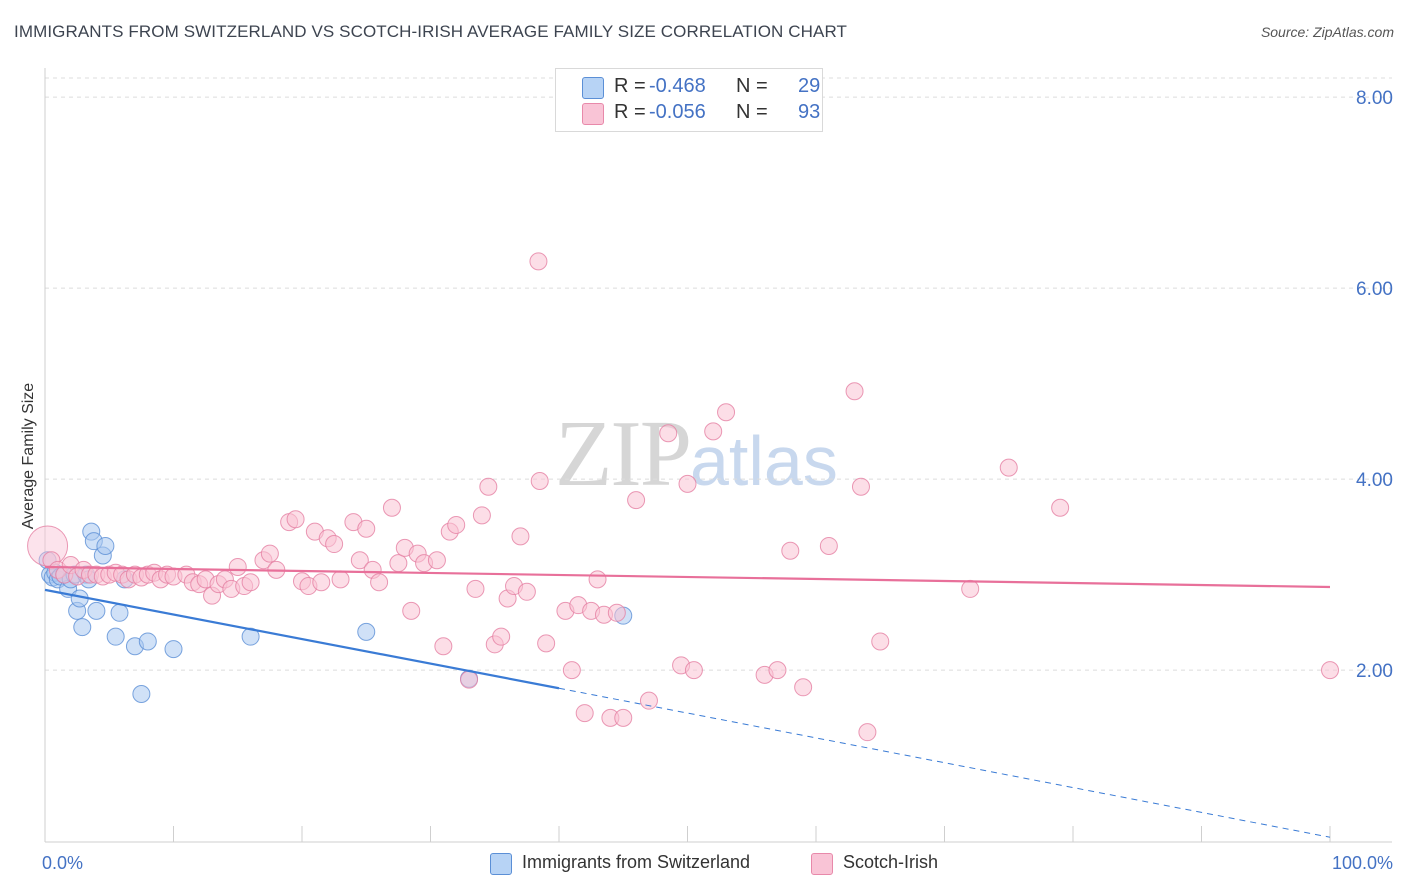  What do you see at coordinates (809, 86) in the screenshot?
I see `legend-n-value: 29` at bounding box center [809, 86].